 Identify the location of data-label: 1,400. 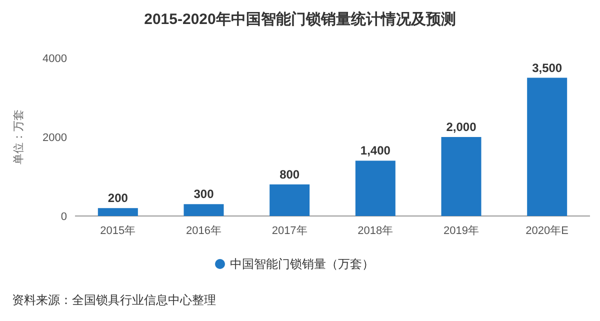
(375, 151).